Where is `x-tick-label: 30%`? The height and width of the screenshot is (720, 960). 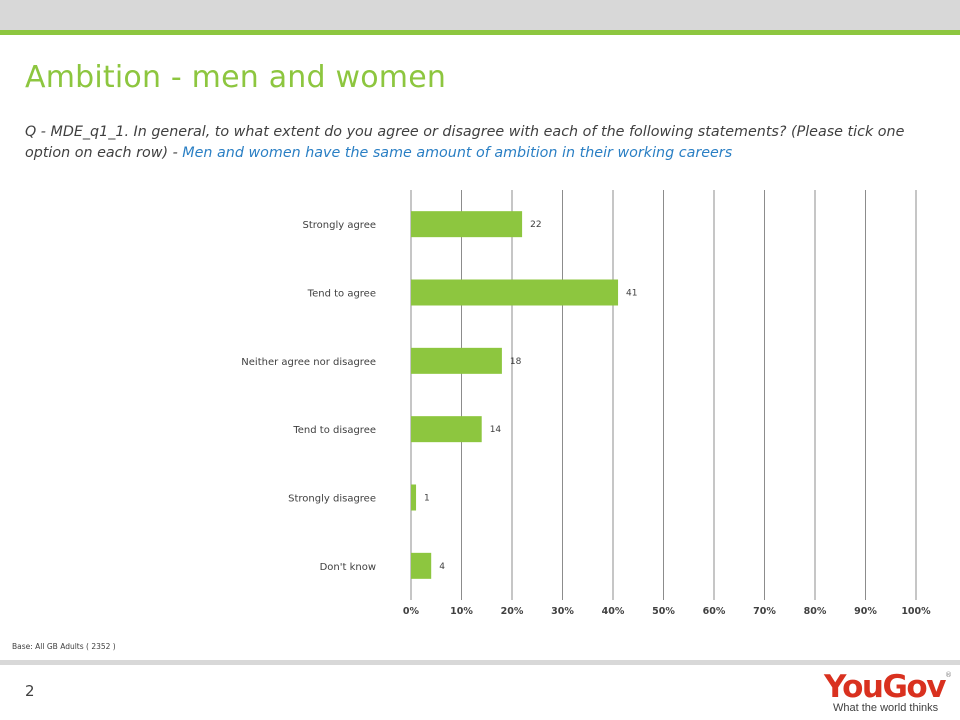
x-tick-label: 30% is located at coordinates (562, 611).